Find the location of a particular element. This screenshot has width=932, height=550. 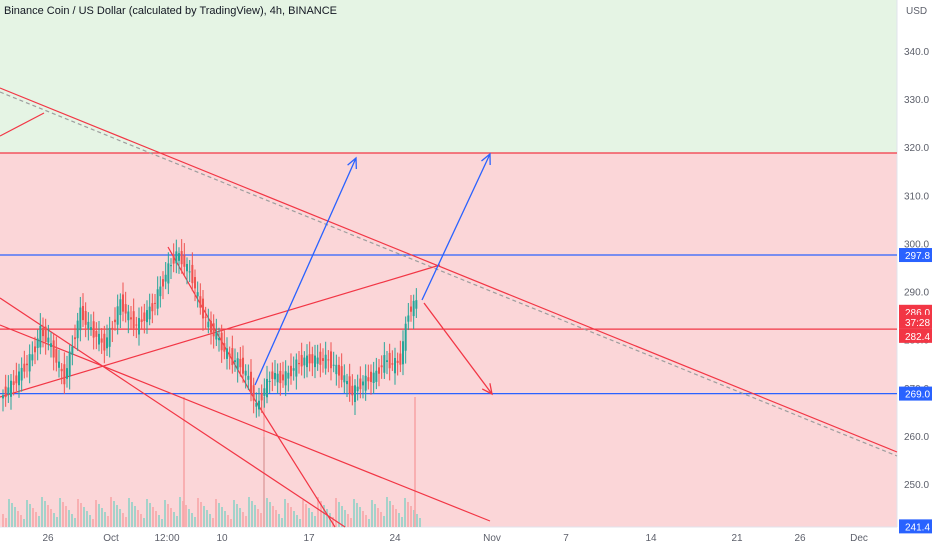

projection-arrow-bearish is located at coordinates (458, 348).